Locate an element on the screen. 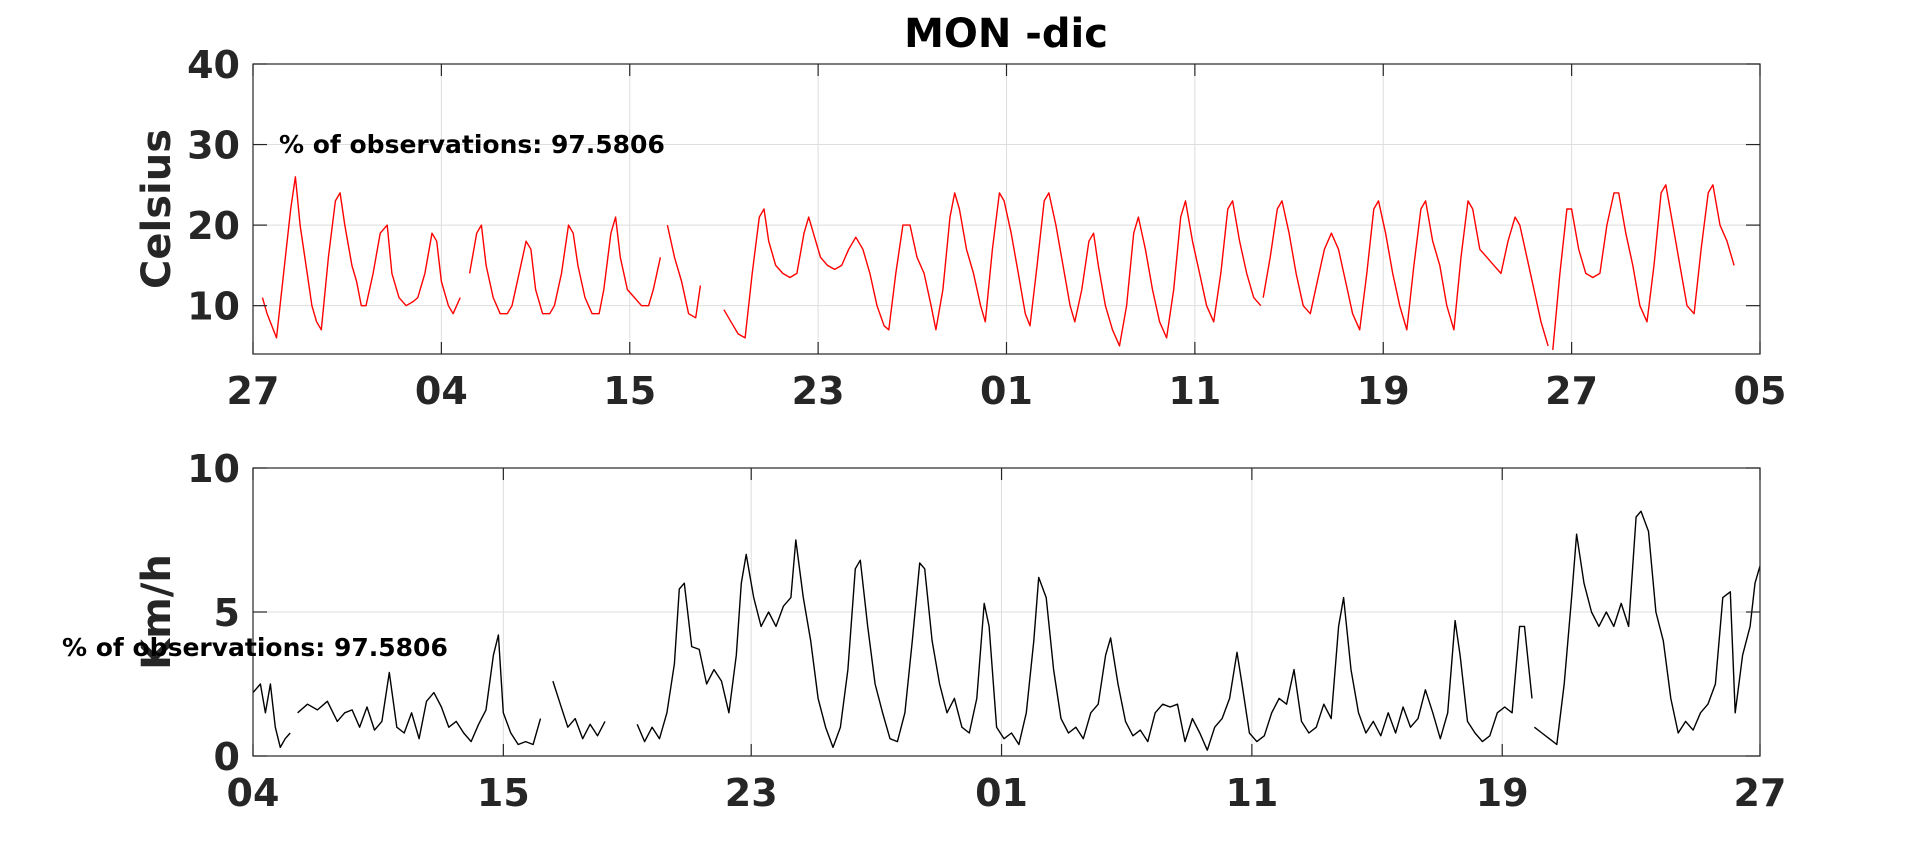 This screenshot has height=841, width=1923. wind-y-tick-label: 0 is located at coordinates (227, 757).